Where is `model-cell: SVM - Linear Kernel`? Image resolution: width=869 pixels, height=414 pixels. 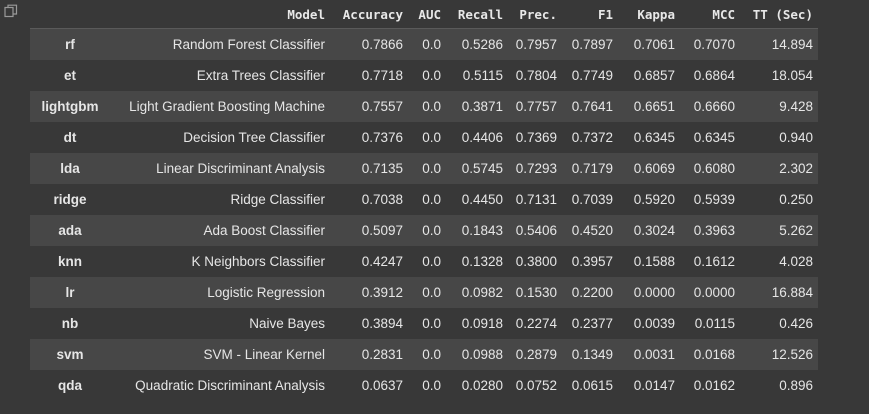
model-cell: SVM - Linear Kernel is located at coordinates (264, 354).